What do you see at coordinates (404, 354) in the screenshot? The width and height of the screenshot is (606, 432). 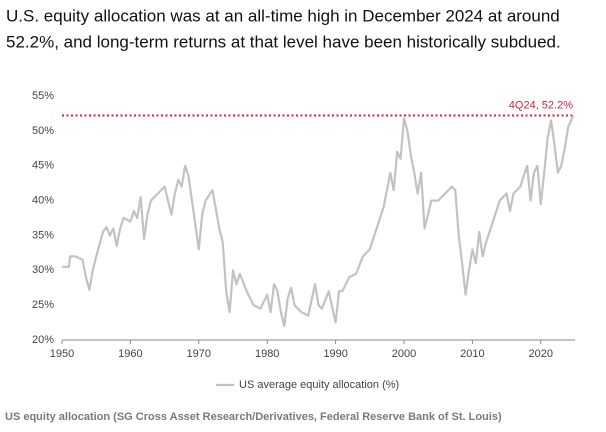 I see `x-tick-label: 2000` at bounding box center [404, 354].